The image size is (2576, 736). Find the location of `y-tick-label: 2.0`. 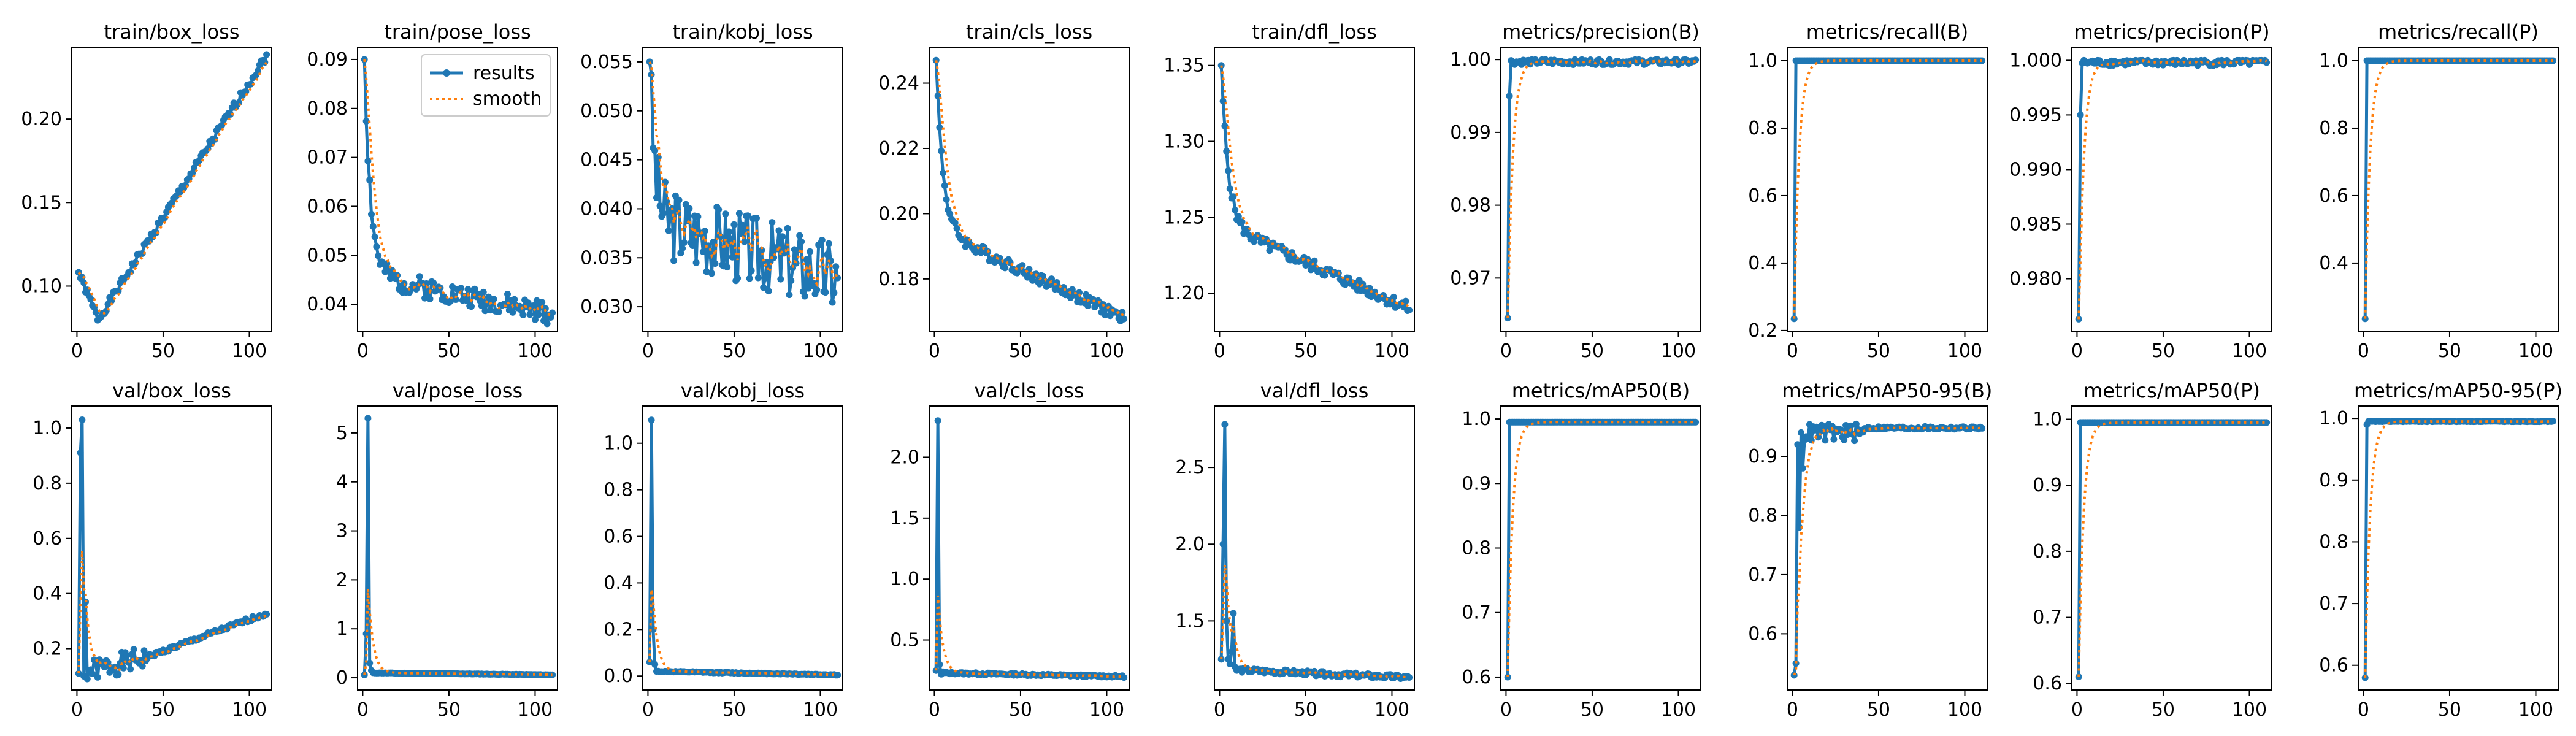

y-tick-label: 2.0 is located at coordinates (1190, 544).